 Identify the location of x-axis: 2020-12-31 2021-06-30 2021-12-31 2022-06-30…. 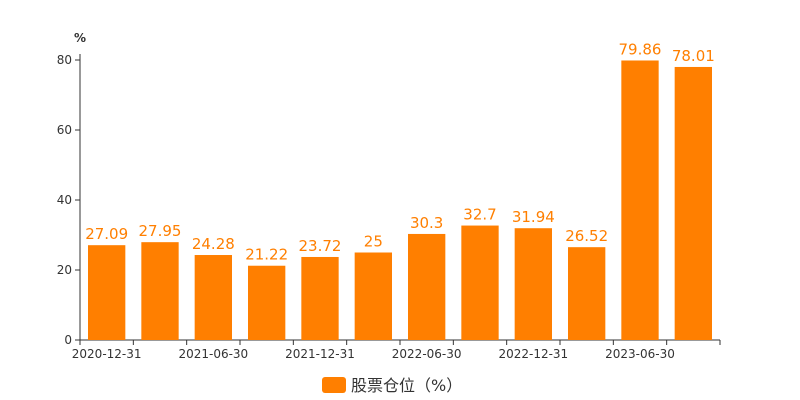
(396, 350).